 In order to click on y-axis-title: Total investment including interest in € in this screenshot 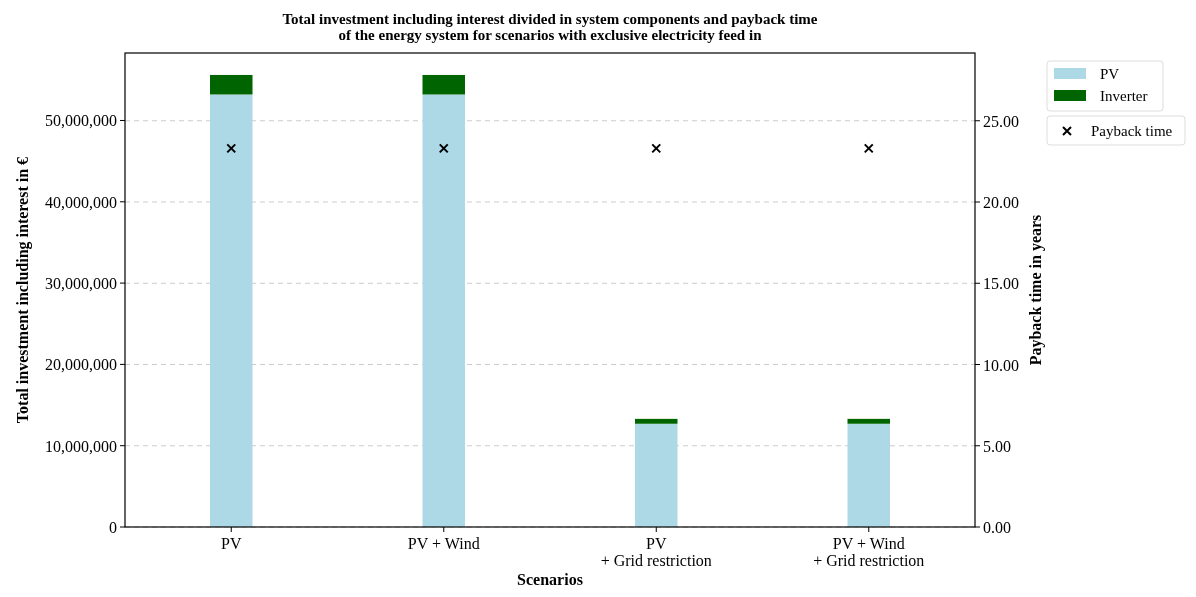, I will do `click(23, 290)`.